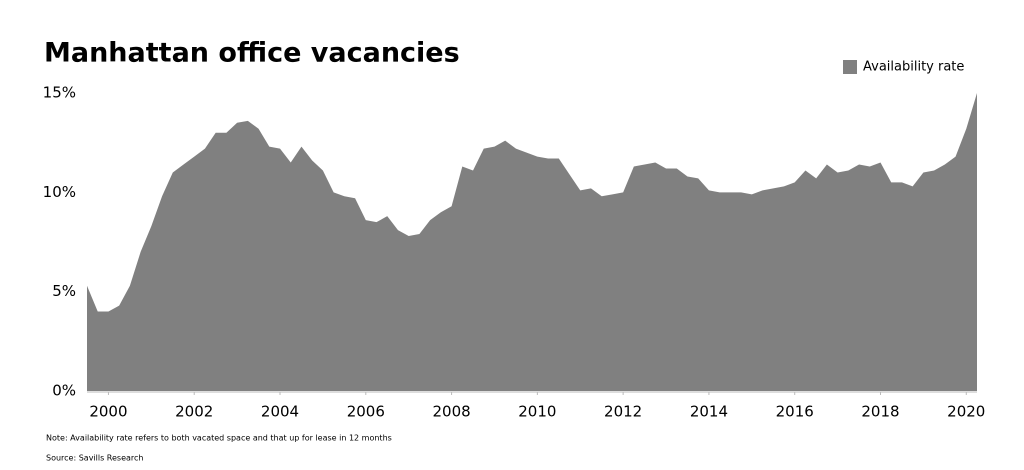 This screenshot has height=470, width=1024. Describe the element at coordinates (194, 412) in the screenshot. I see `x-tick-label: 2002` at that location.